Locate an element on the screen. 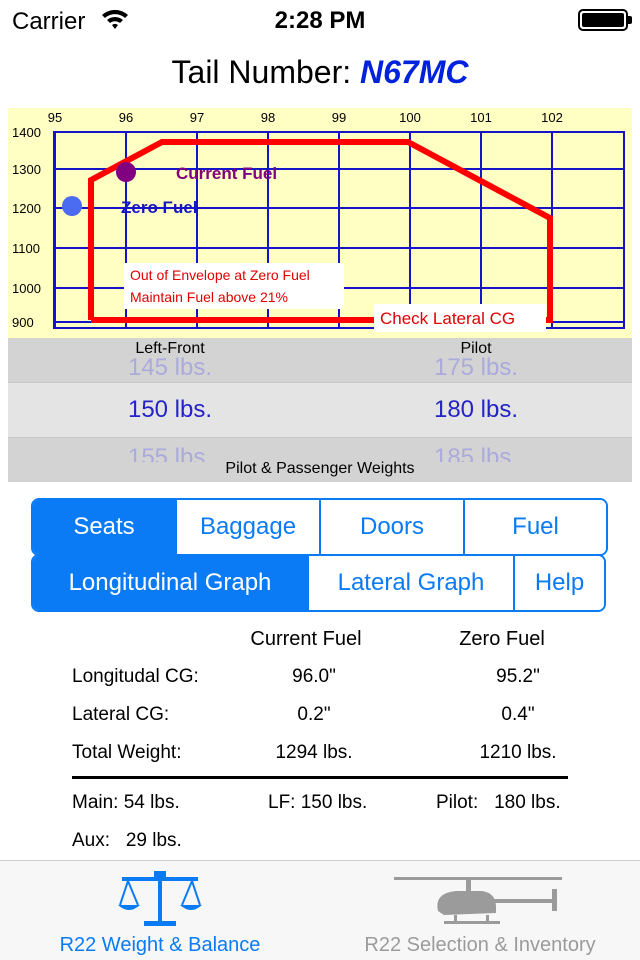 This screenshot has width=640, height=960. left-front-value-below: 155 lbs. is located at coordinates (170, 453).